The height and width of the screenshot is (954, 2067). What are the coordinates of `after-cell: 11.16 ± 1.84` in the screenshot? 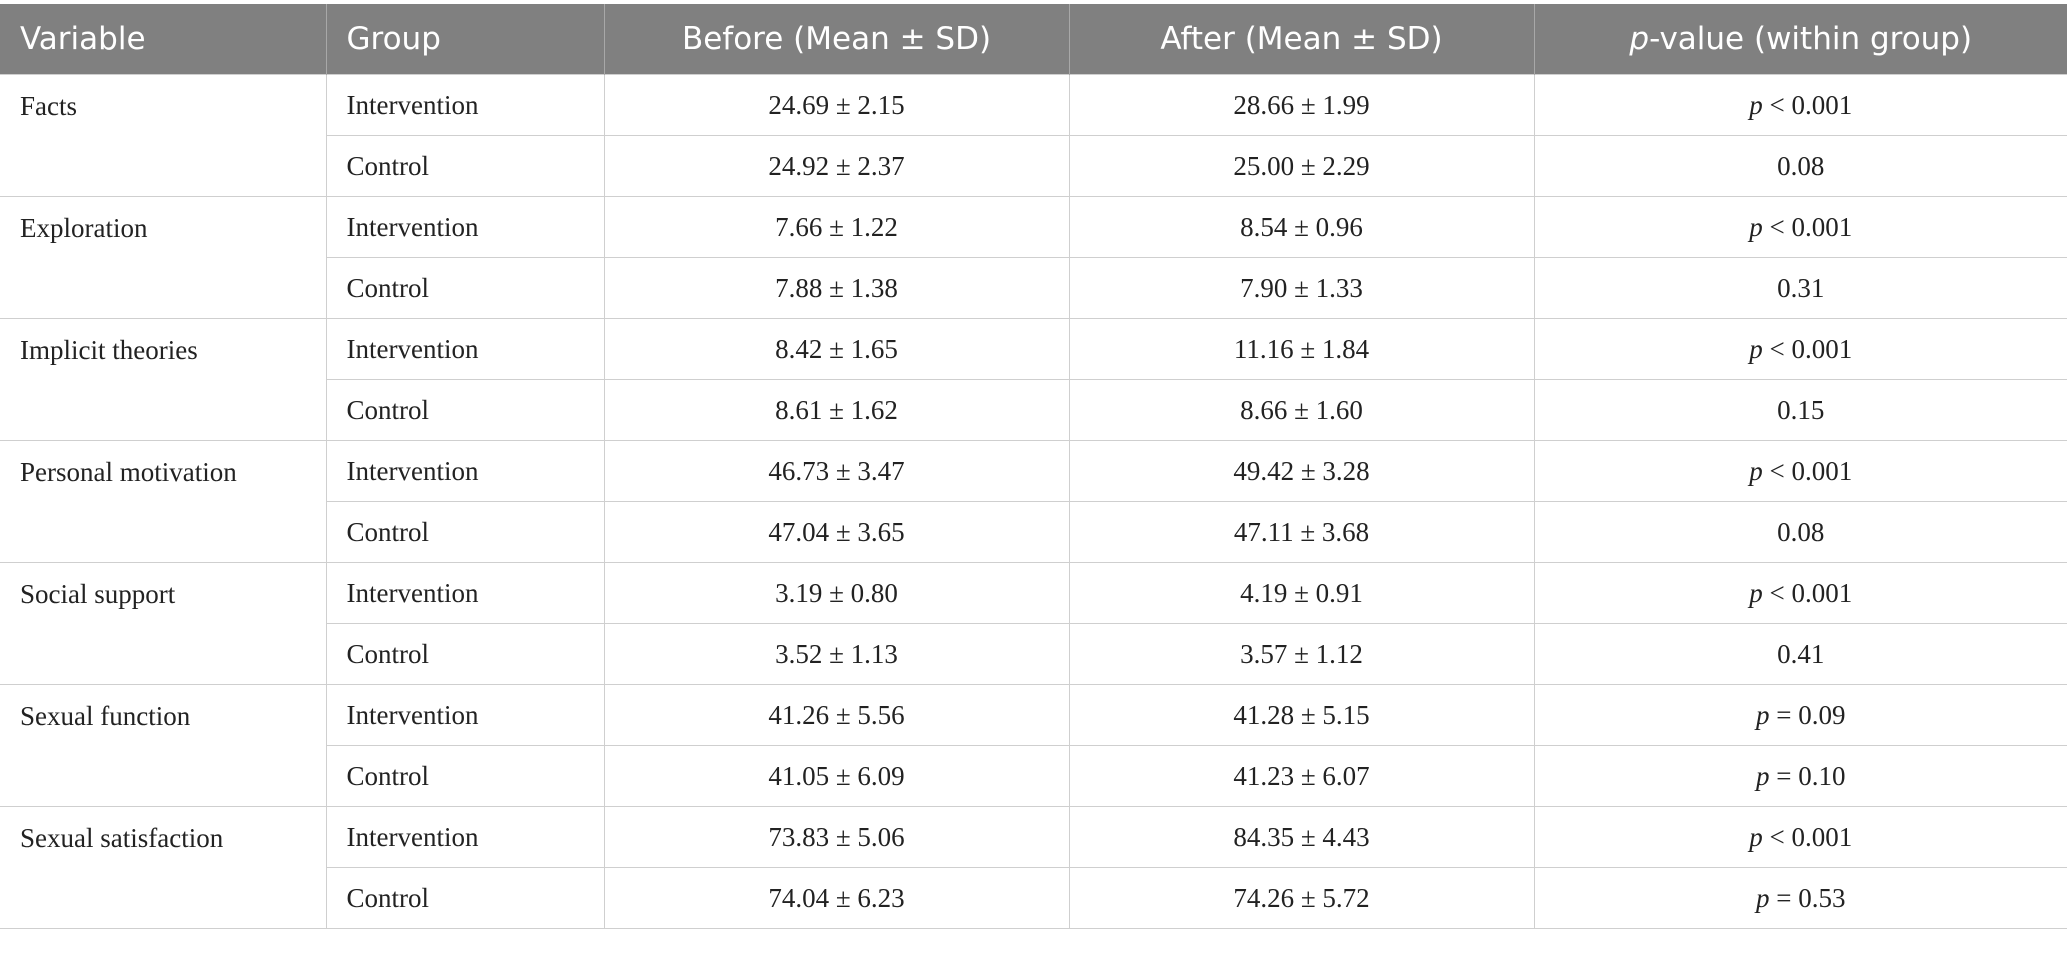 It's located at (1301, 349).